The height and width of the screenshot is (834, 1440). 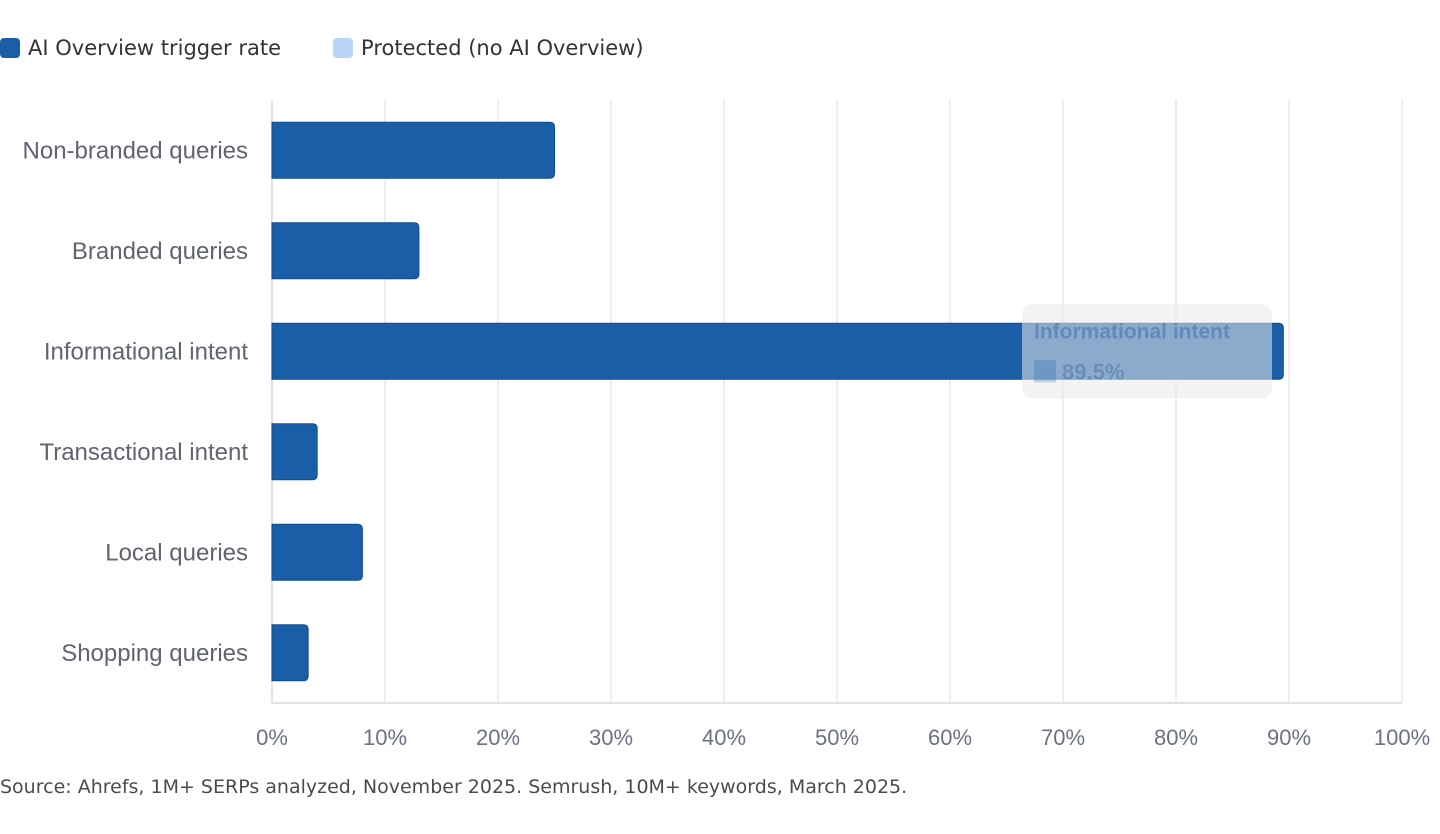 I want to click on tooltip-swatch, so click(x=1045, y=371).